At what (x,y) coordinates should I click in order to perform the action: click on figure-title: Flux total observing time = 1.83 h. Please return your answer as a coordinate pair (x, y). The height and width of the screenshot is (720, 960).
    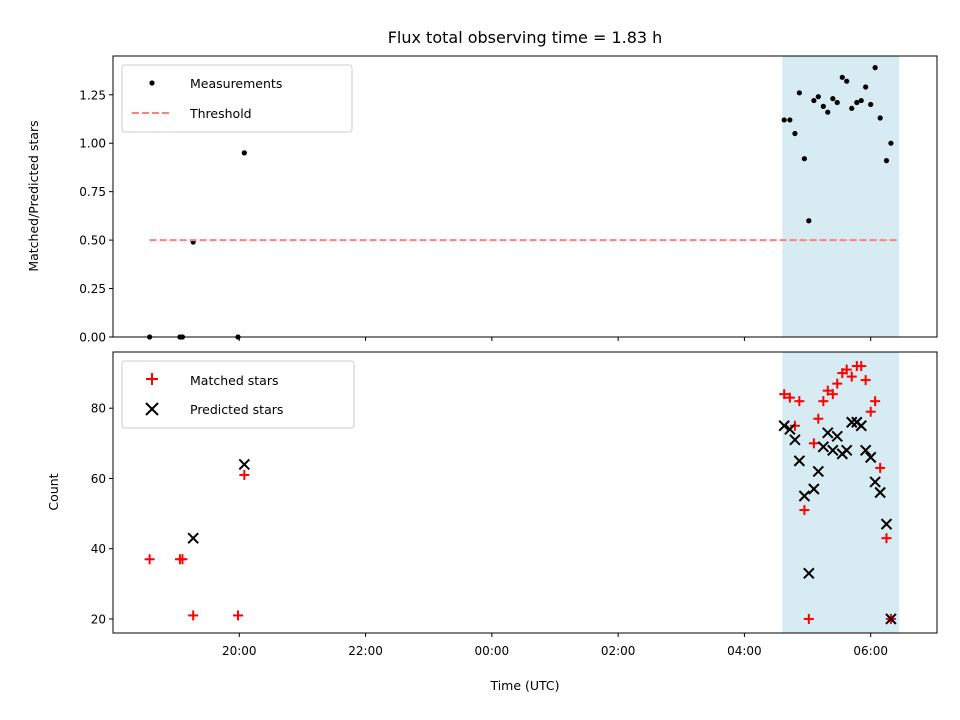
    Looking at the image, I should click on (525, 37).